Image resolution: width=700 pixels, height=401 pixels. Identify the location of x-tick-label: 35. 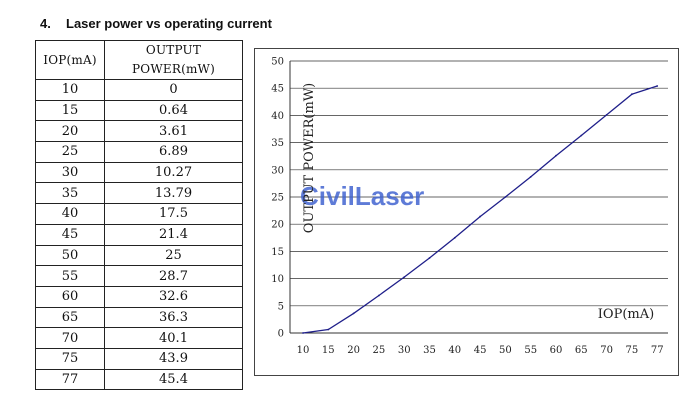
(429, 350).